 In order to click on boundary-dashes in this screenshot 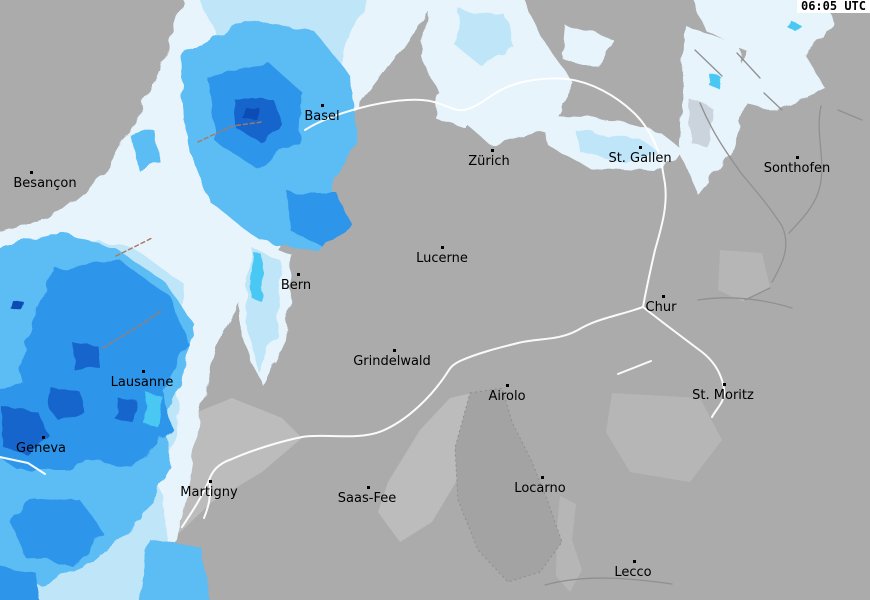, I will do `click(182, 235)`.